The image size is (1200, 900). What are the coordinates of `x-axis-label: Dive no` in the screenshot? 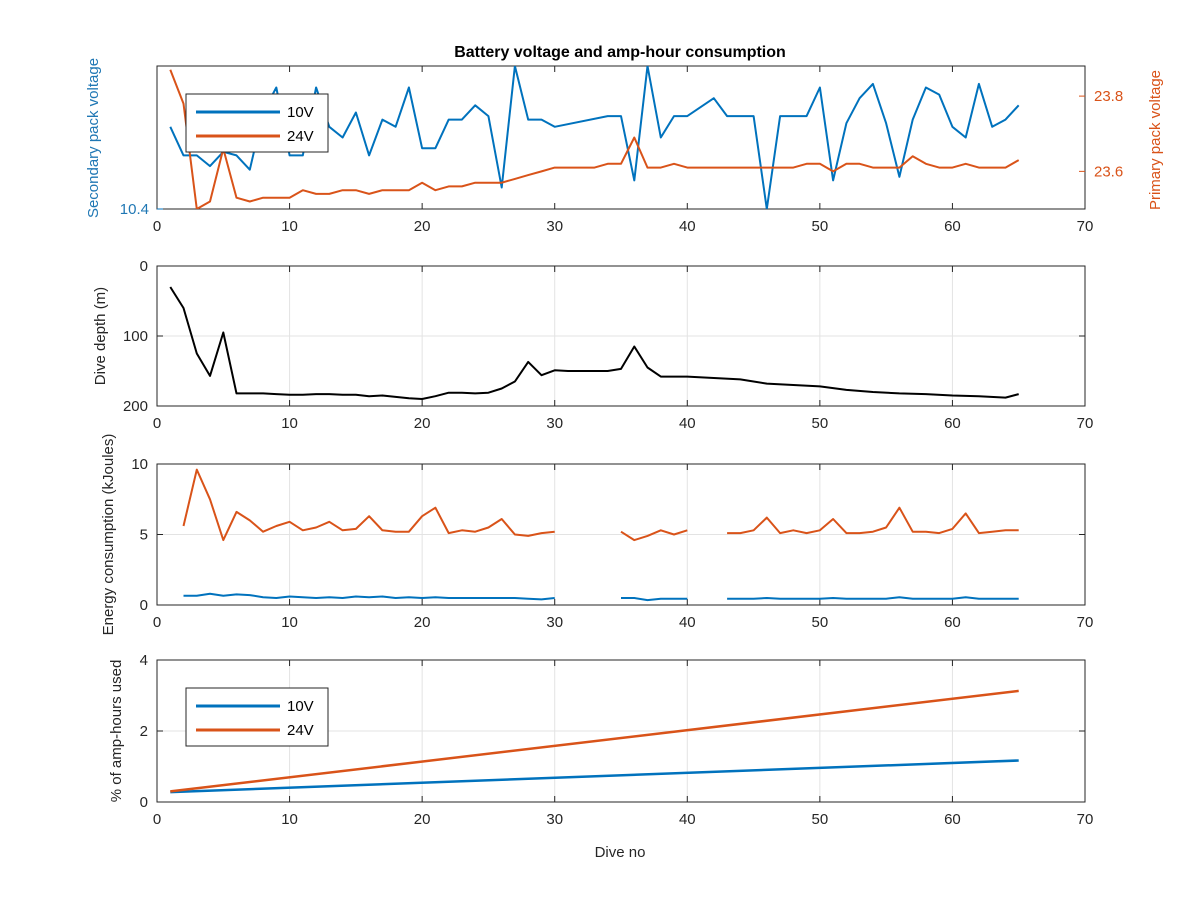 It's located at (620, 852).